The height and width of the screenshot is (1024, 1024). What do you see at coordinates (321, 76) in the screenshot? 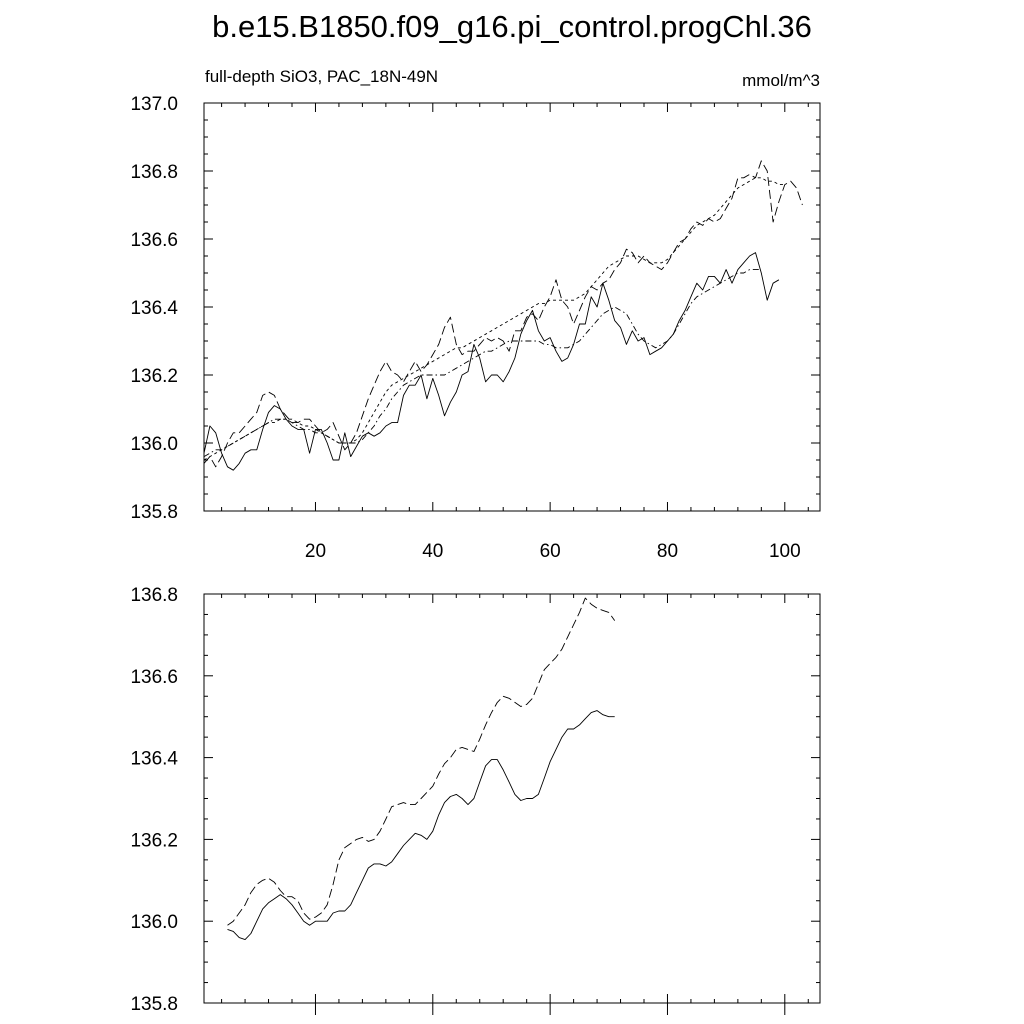
I see `top-panel-subtitle-left: full-depth SiO3, PAC_18N-49N` at bounding box center [321, 76].